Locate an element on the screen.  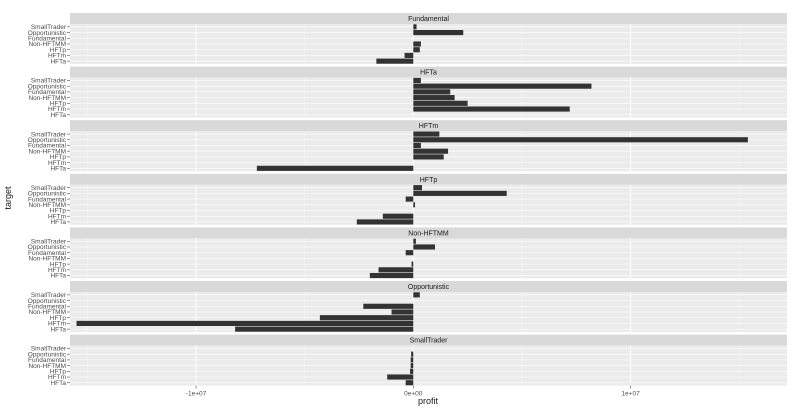
x-axis-title: profit is located at coordinates (428, 401).